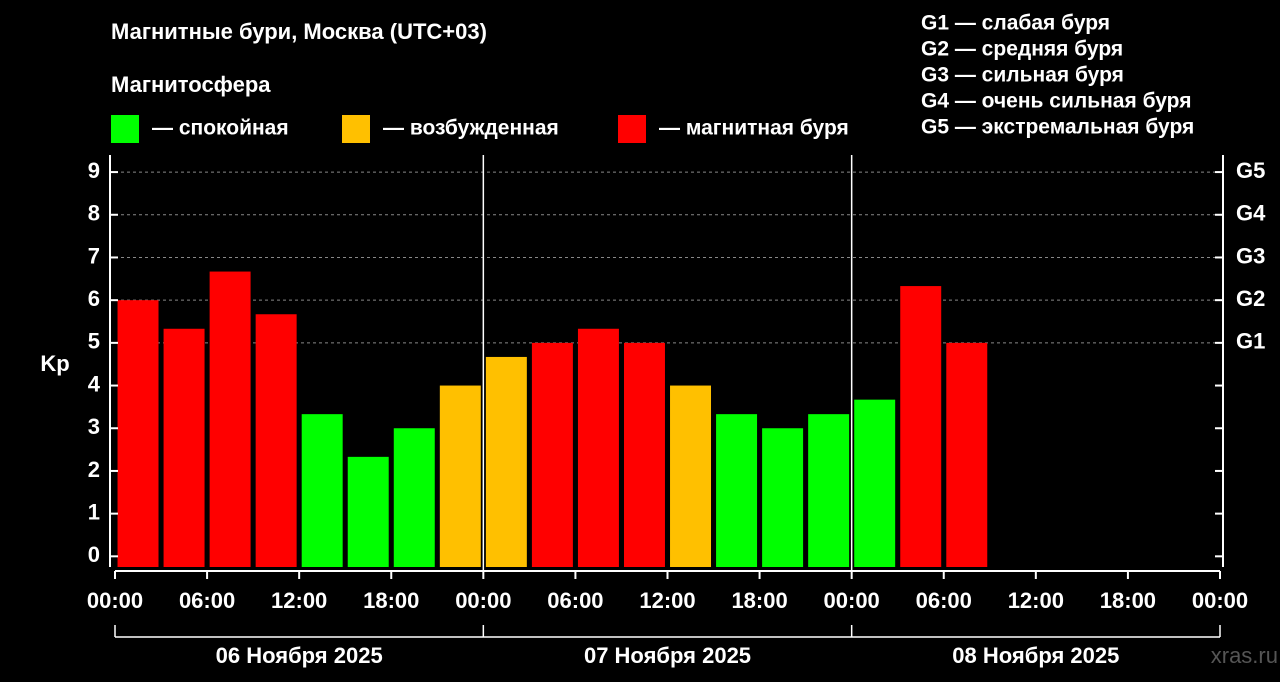  I want to click on y-tick-label: 6, so click(94, 298).